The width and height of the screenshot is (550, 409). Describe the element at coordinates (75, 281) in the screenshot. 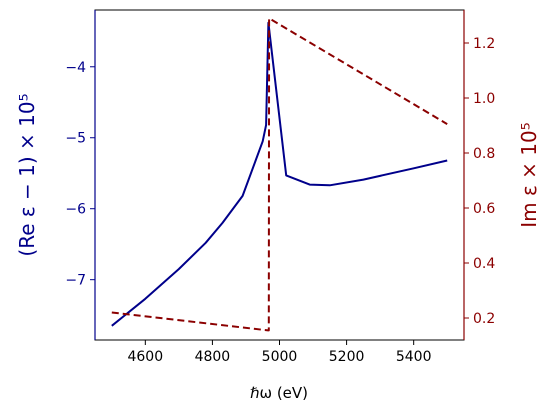

I see `left-y-tick-label: −7` at that location.